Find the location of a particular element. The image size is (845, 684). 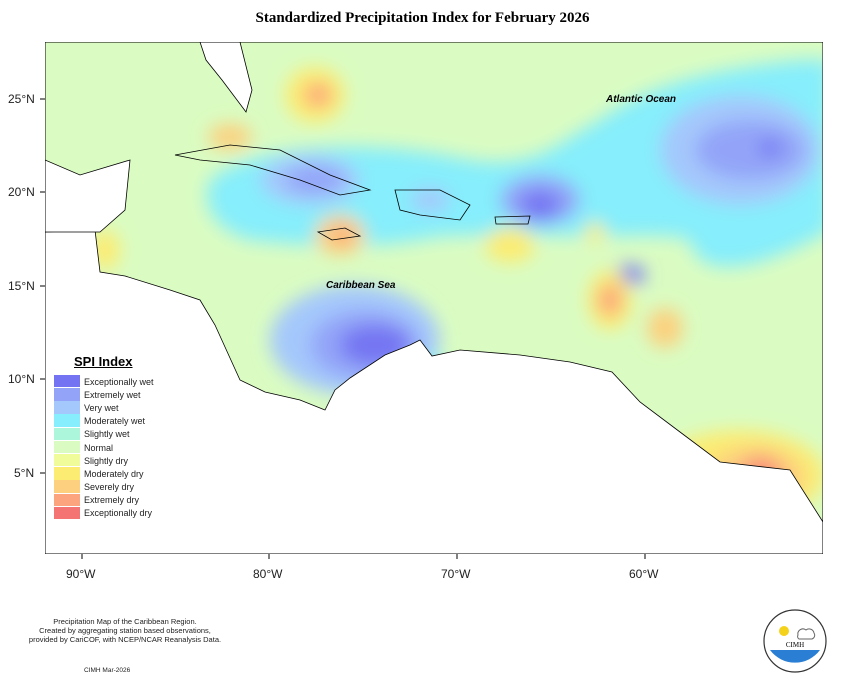

dry-leeward is located at coordinates (595, 232).